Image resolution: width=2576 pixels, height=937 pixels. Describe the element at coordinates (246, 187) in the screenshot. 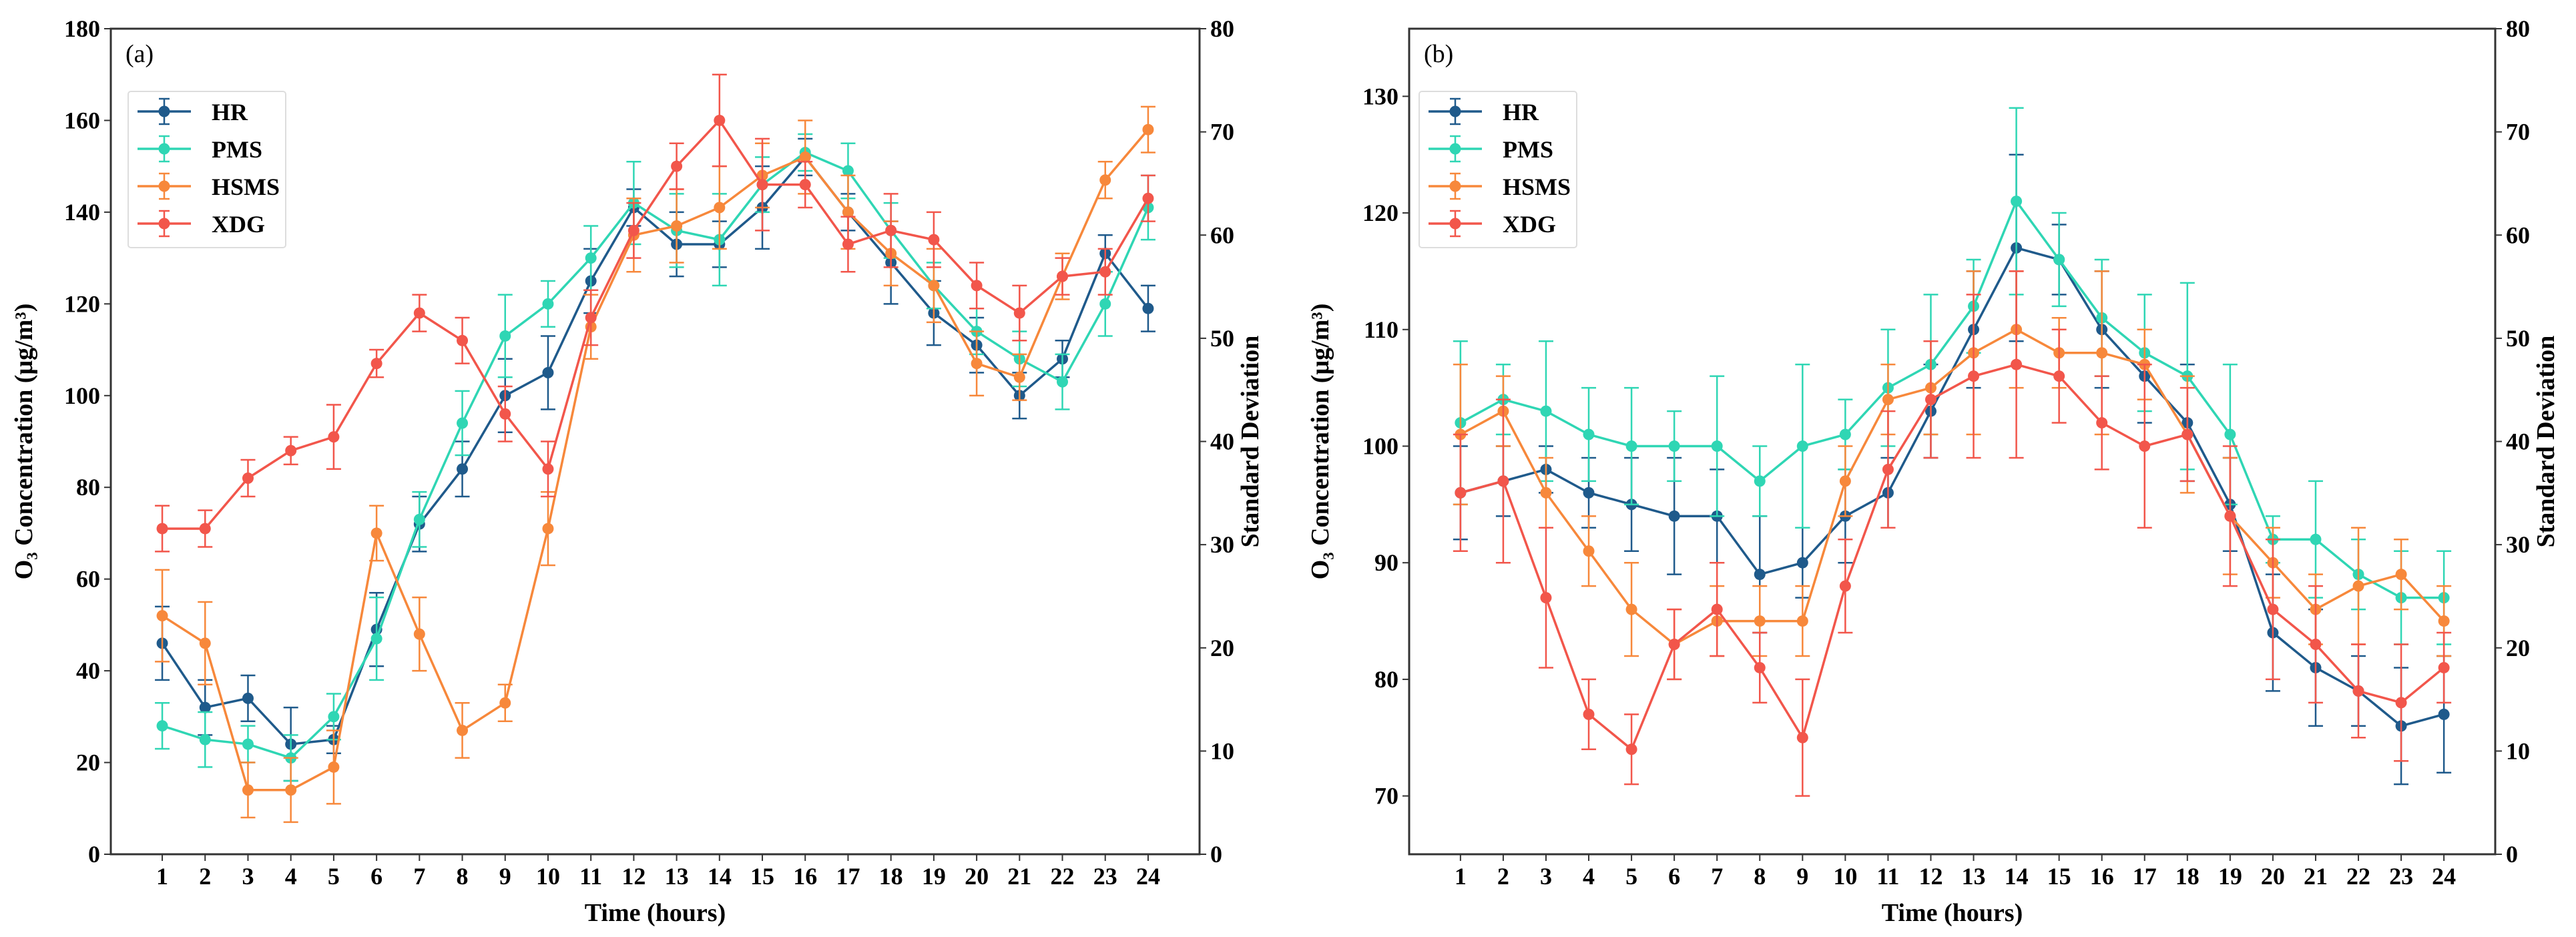

I see `legend-label: HSMS` at that location.